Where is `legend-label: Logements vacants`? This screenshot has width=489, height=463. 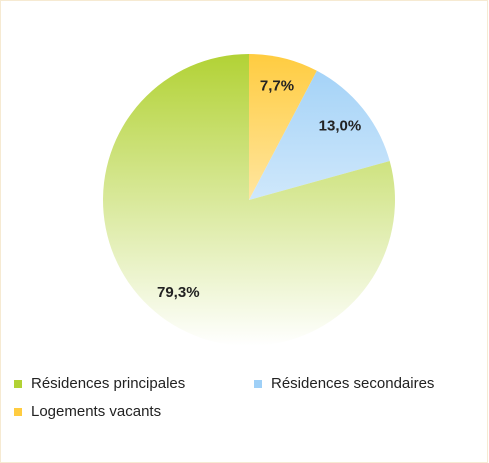
legend-label: Logements vacants is located at coordinates (96, 411).